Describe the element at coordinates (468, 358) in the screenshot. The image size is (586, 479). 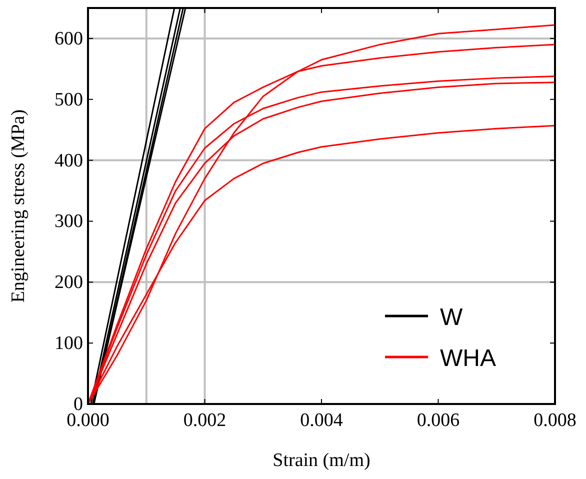
I see `legend-label: WHA` at that location.